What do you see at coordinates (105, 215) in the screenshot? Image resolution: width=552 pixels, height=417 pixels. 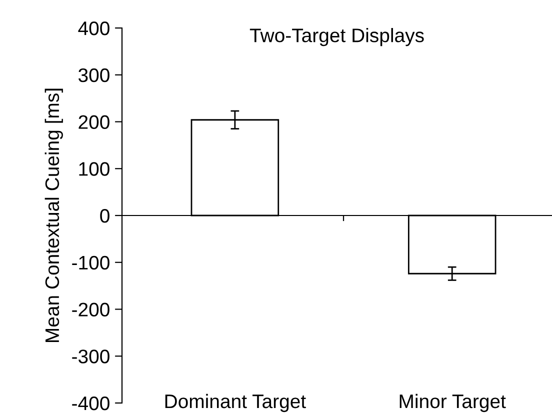 I see `y-tick-label: 0` at bounding box center [105, 215].